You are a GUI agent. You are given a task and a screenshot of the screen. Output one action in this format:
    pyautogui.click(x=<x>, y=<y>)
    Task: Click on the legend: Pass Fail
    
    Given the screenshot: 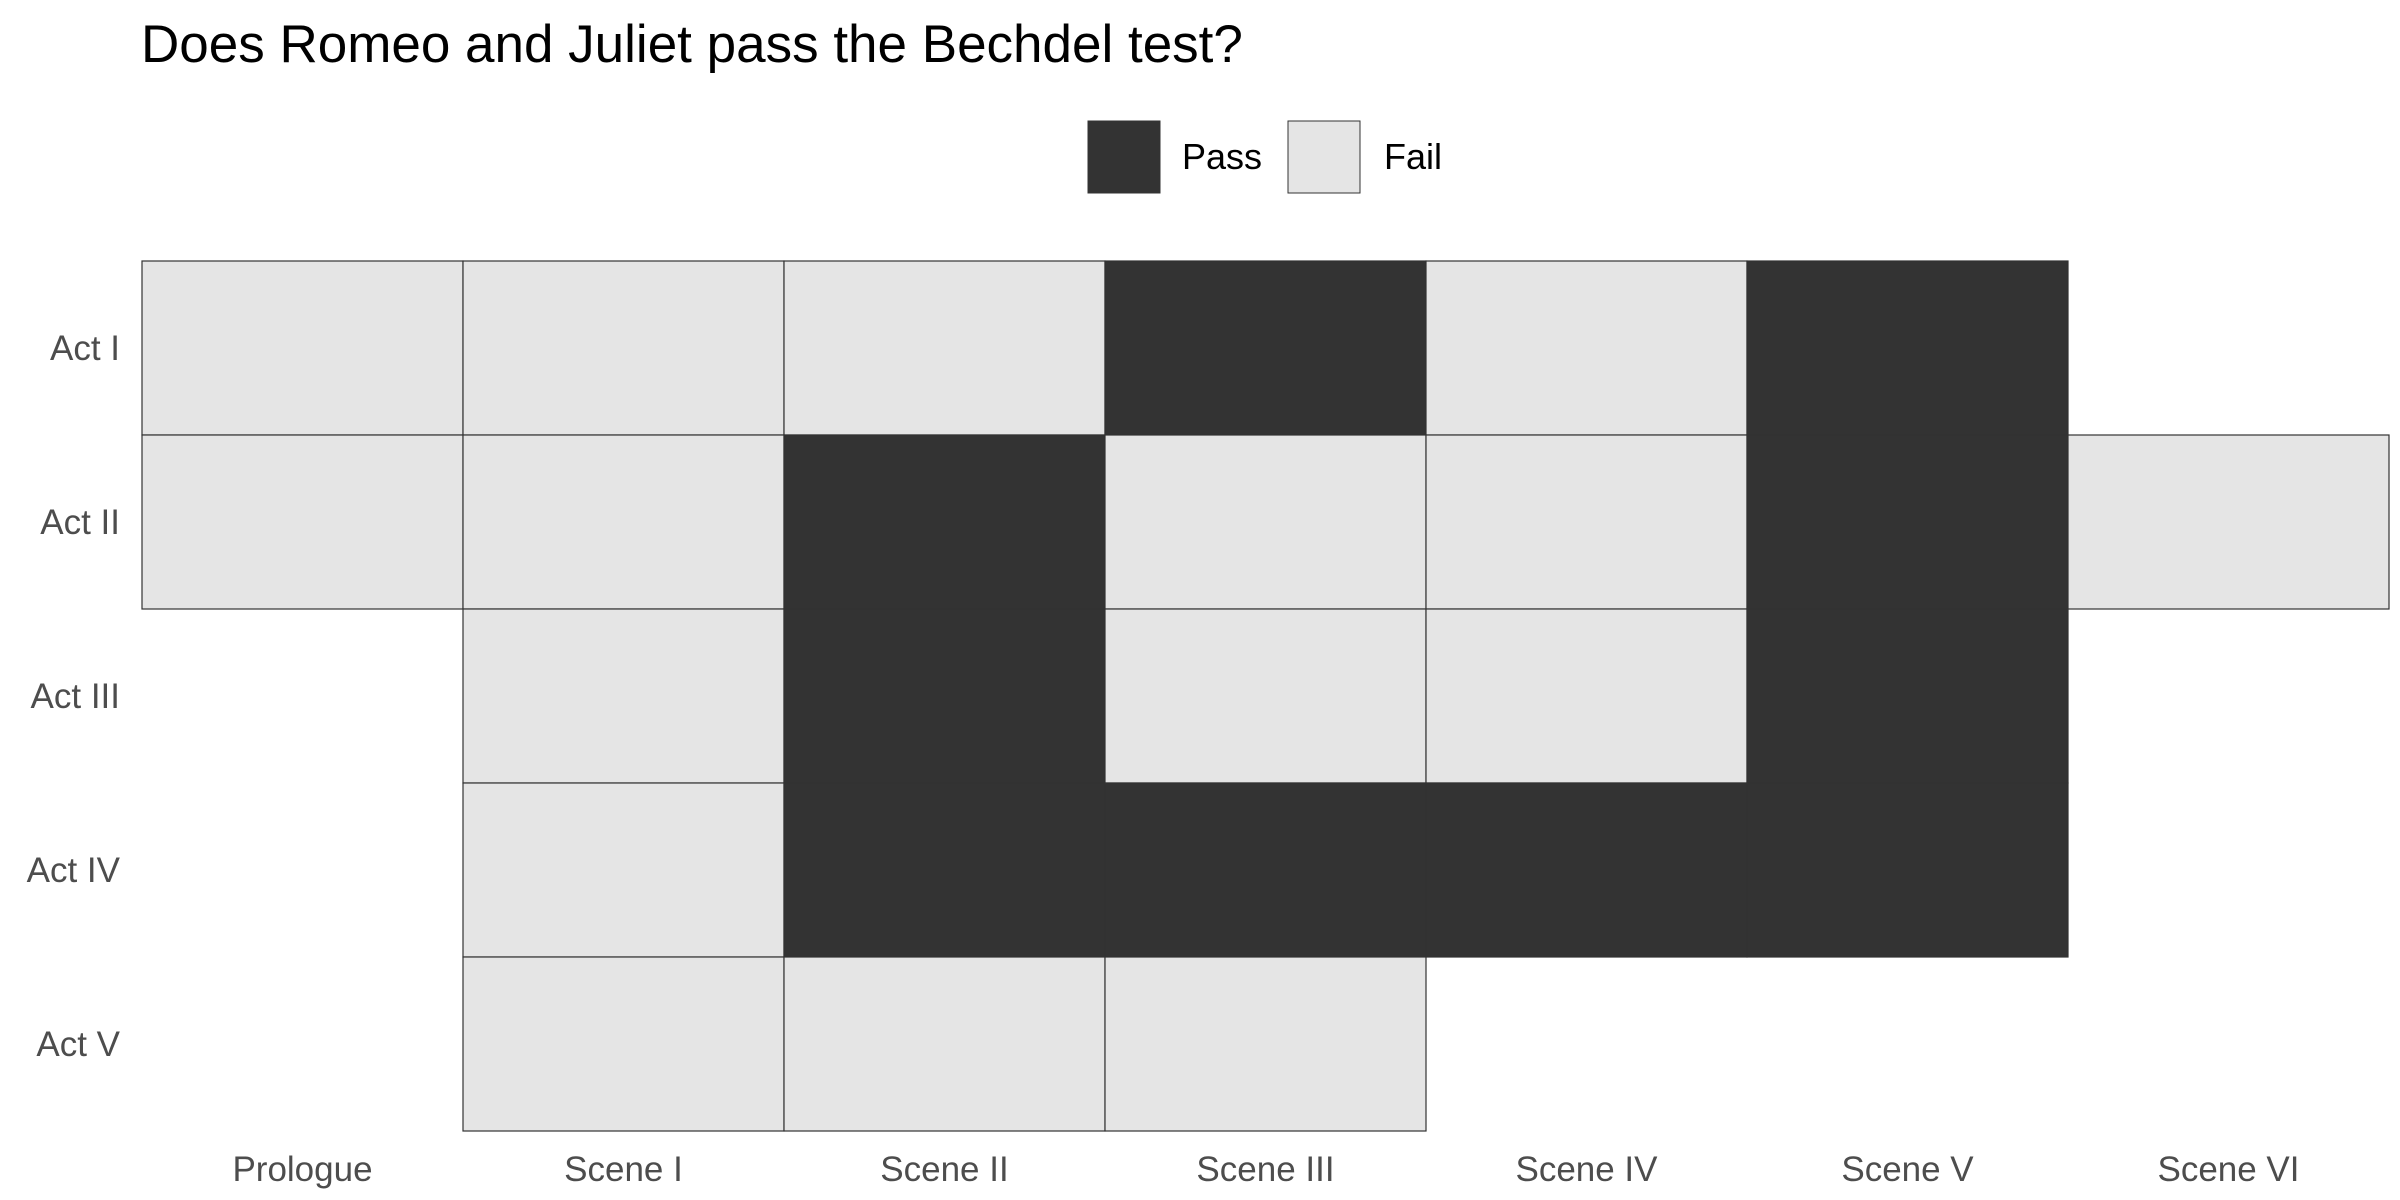 What is the action you would take?
    pyautogui.click(x=1264, y=157)
    